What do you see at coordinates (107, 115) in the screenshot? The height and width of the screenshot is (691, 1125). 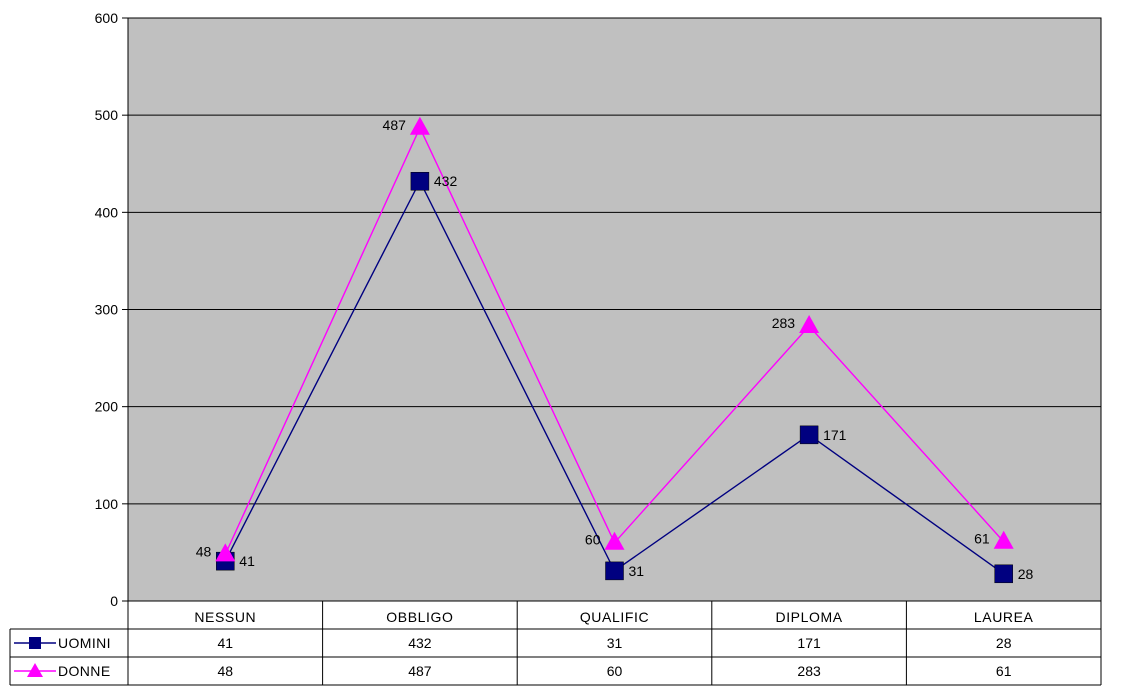 I see `y-tick-label: 500` at bounding box center [107, 115].